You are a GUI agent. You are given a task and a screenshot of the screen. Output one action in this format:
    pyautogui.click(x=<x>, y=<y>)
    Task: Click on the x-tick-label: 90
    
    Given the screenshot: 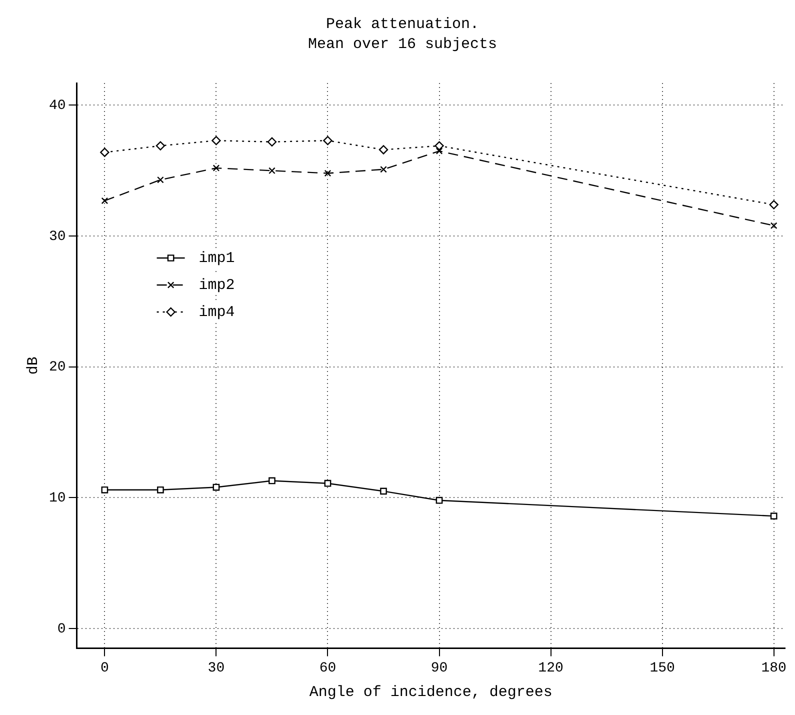 What is the action you would take?
    pyautogui.click(x=439, y=668)
    